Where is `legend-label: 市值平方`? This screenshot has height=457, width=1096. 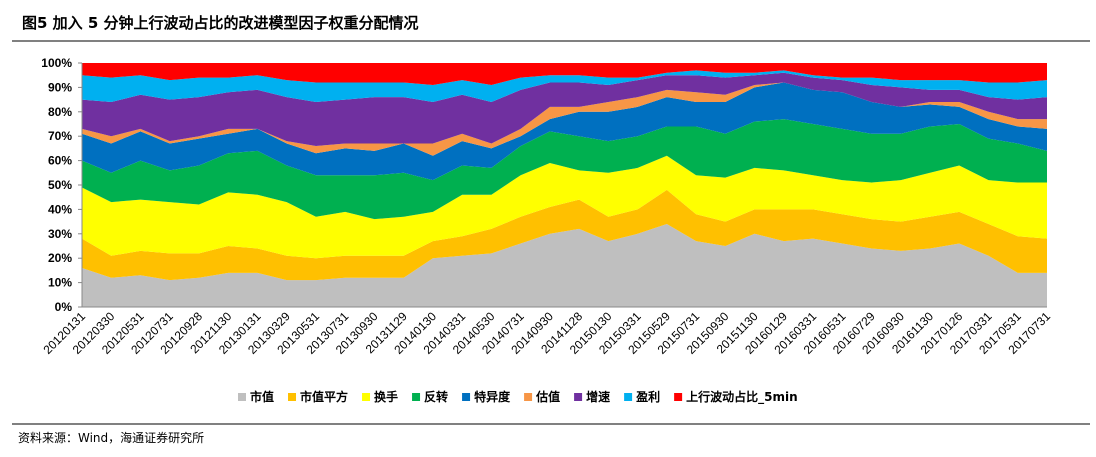 legend-label: 市值平方 is located at coordinates (324, 396).